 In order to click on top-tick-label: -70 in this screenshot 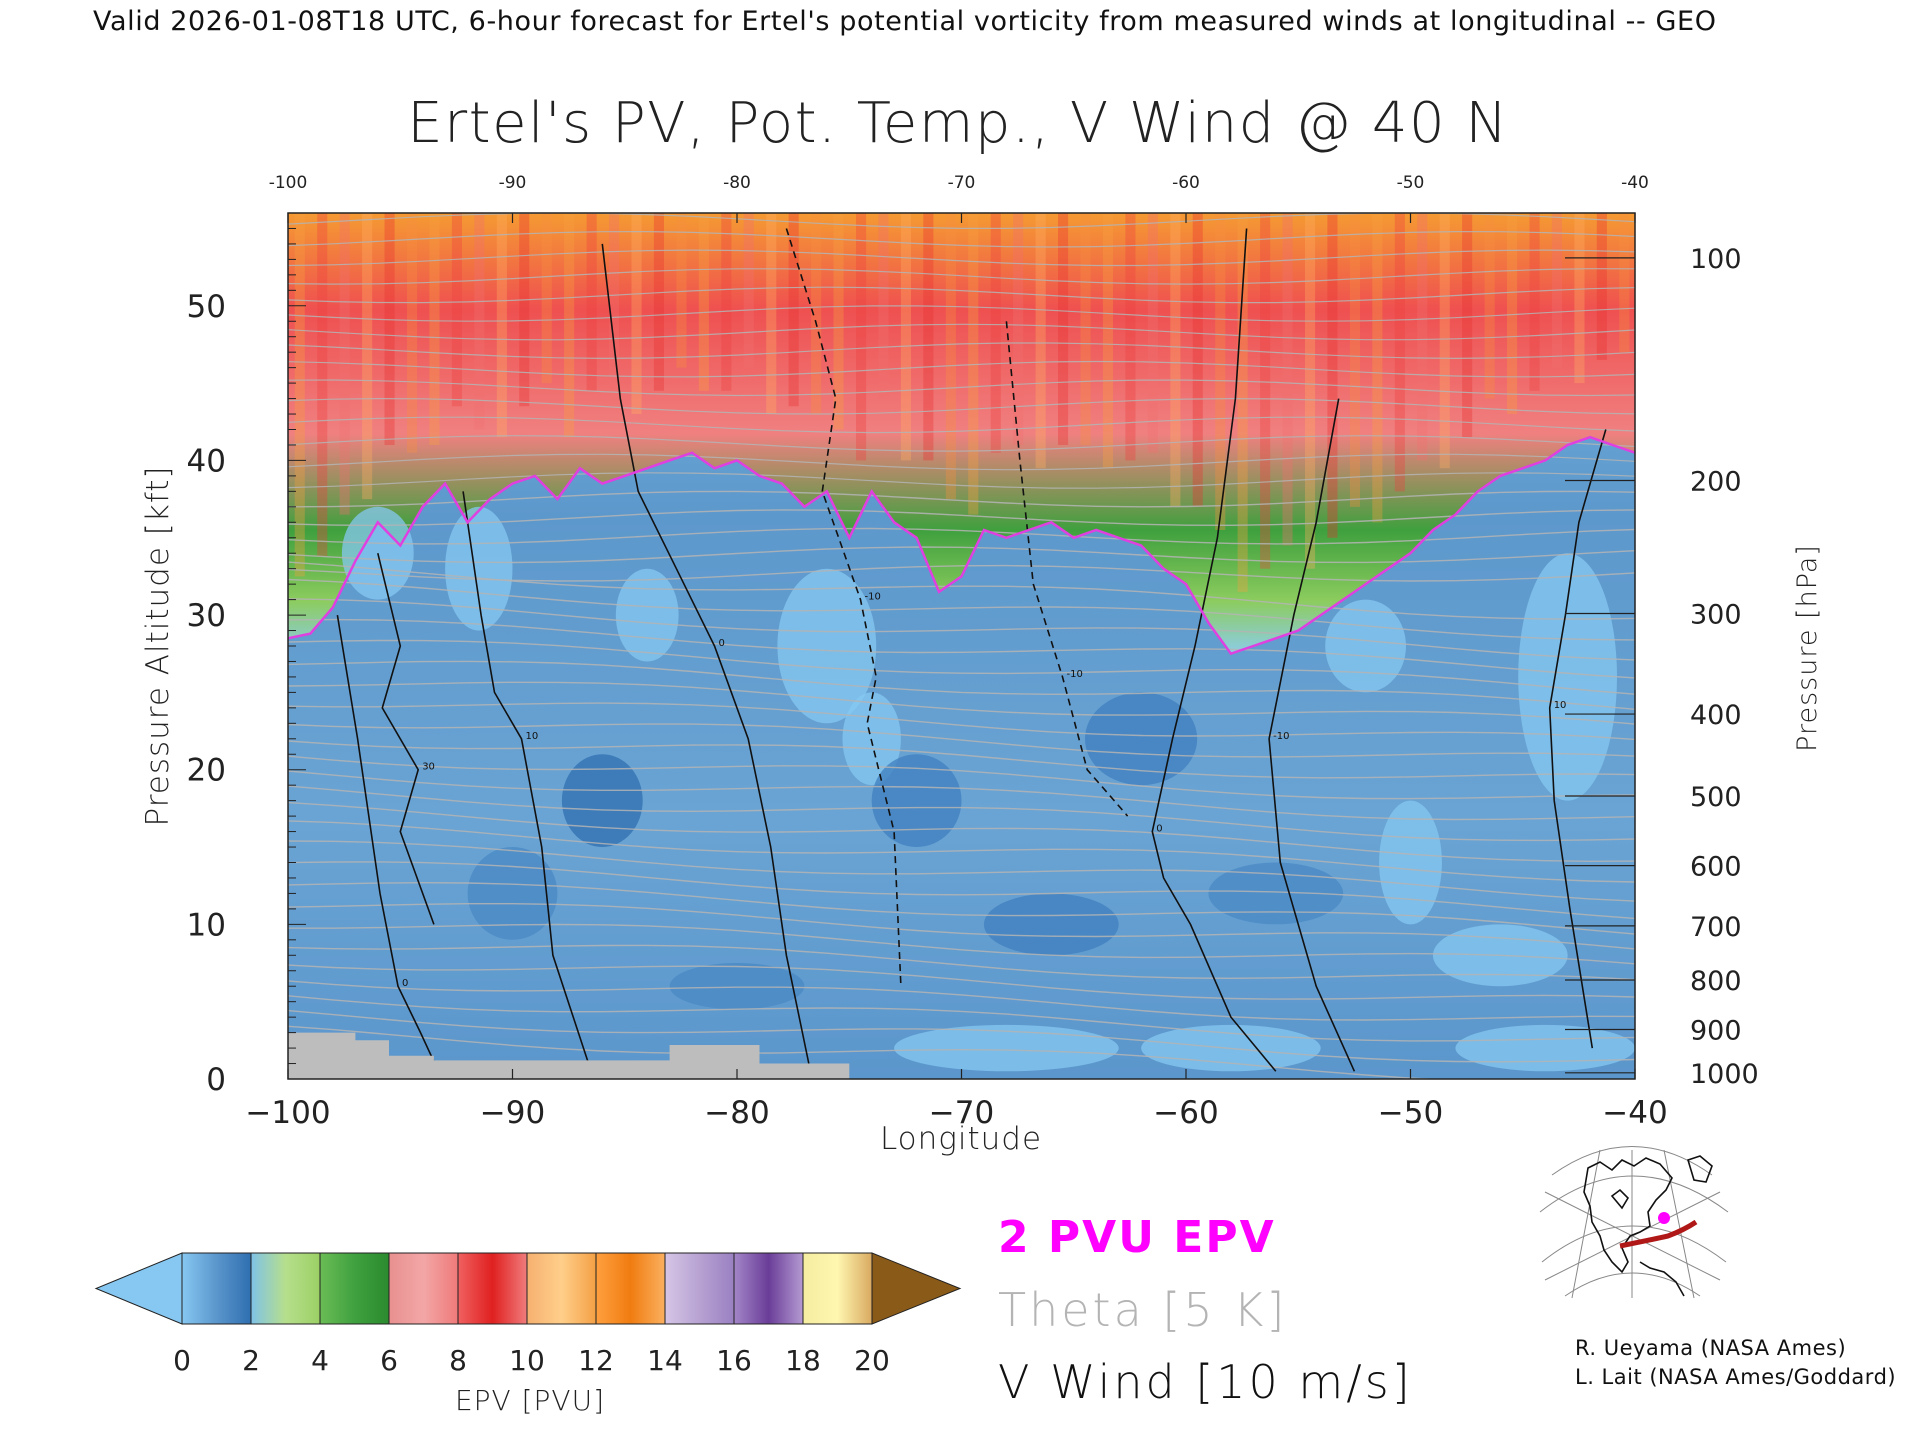, I will do `click(962, 183)`.